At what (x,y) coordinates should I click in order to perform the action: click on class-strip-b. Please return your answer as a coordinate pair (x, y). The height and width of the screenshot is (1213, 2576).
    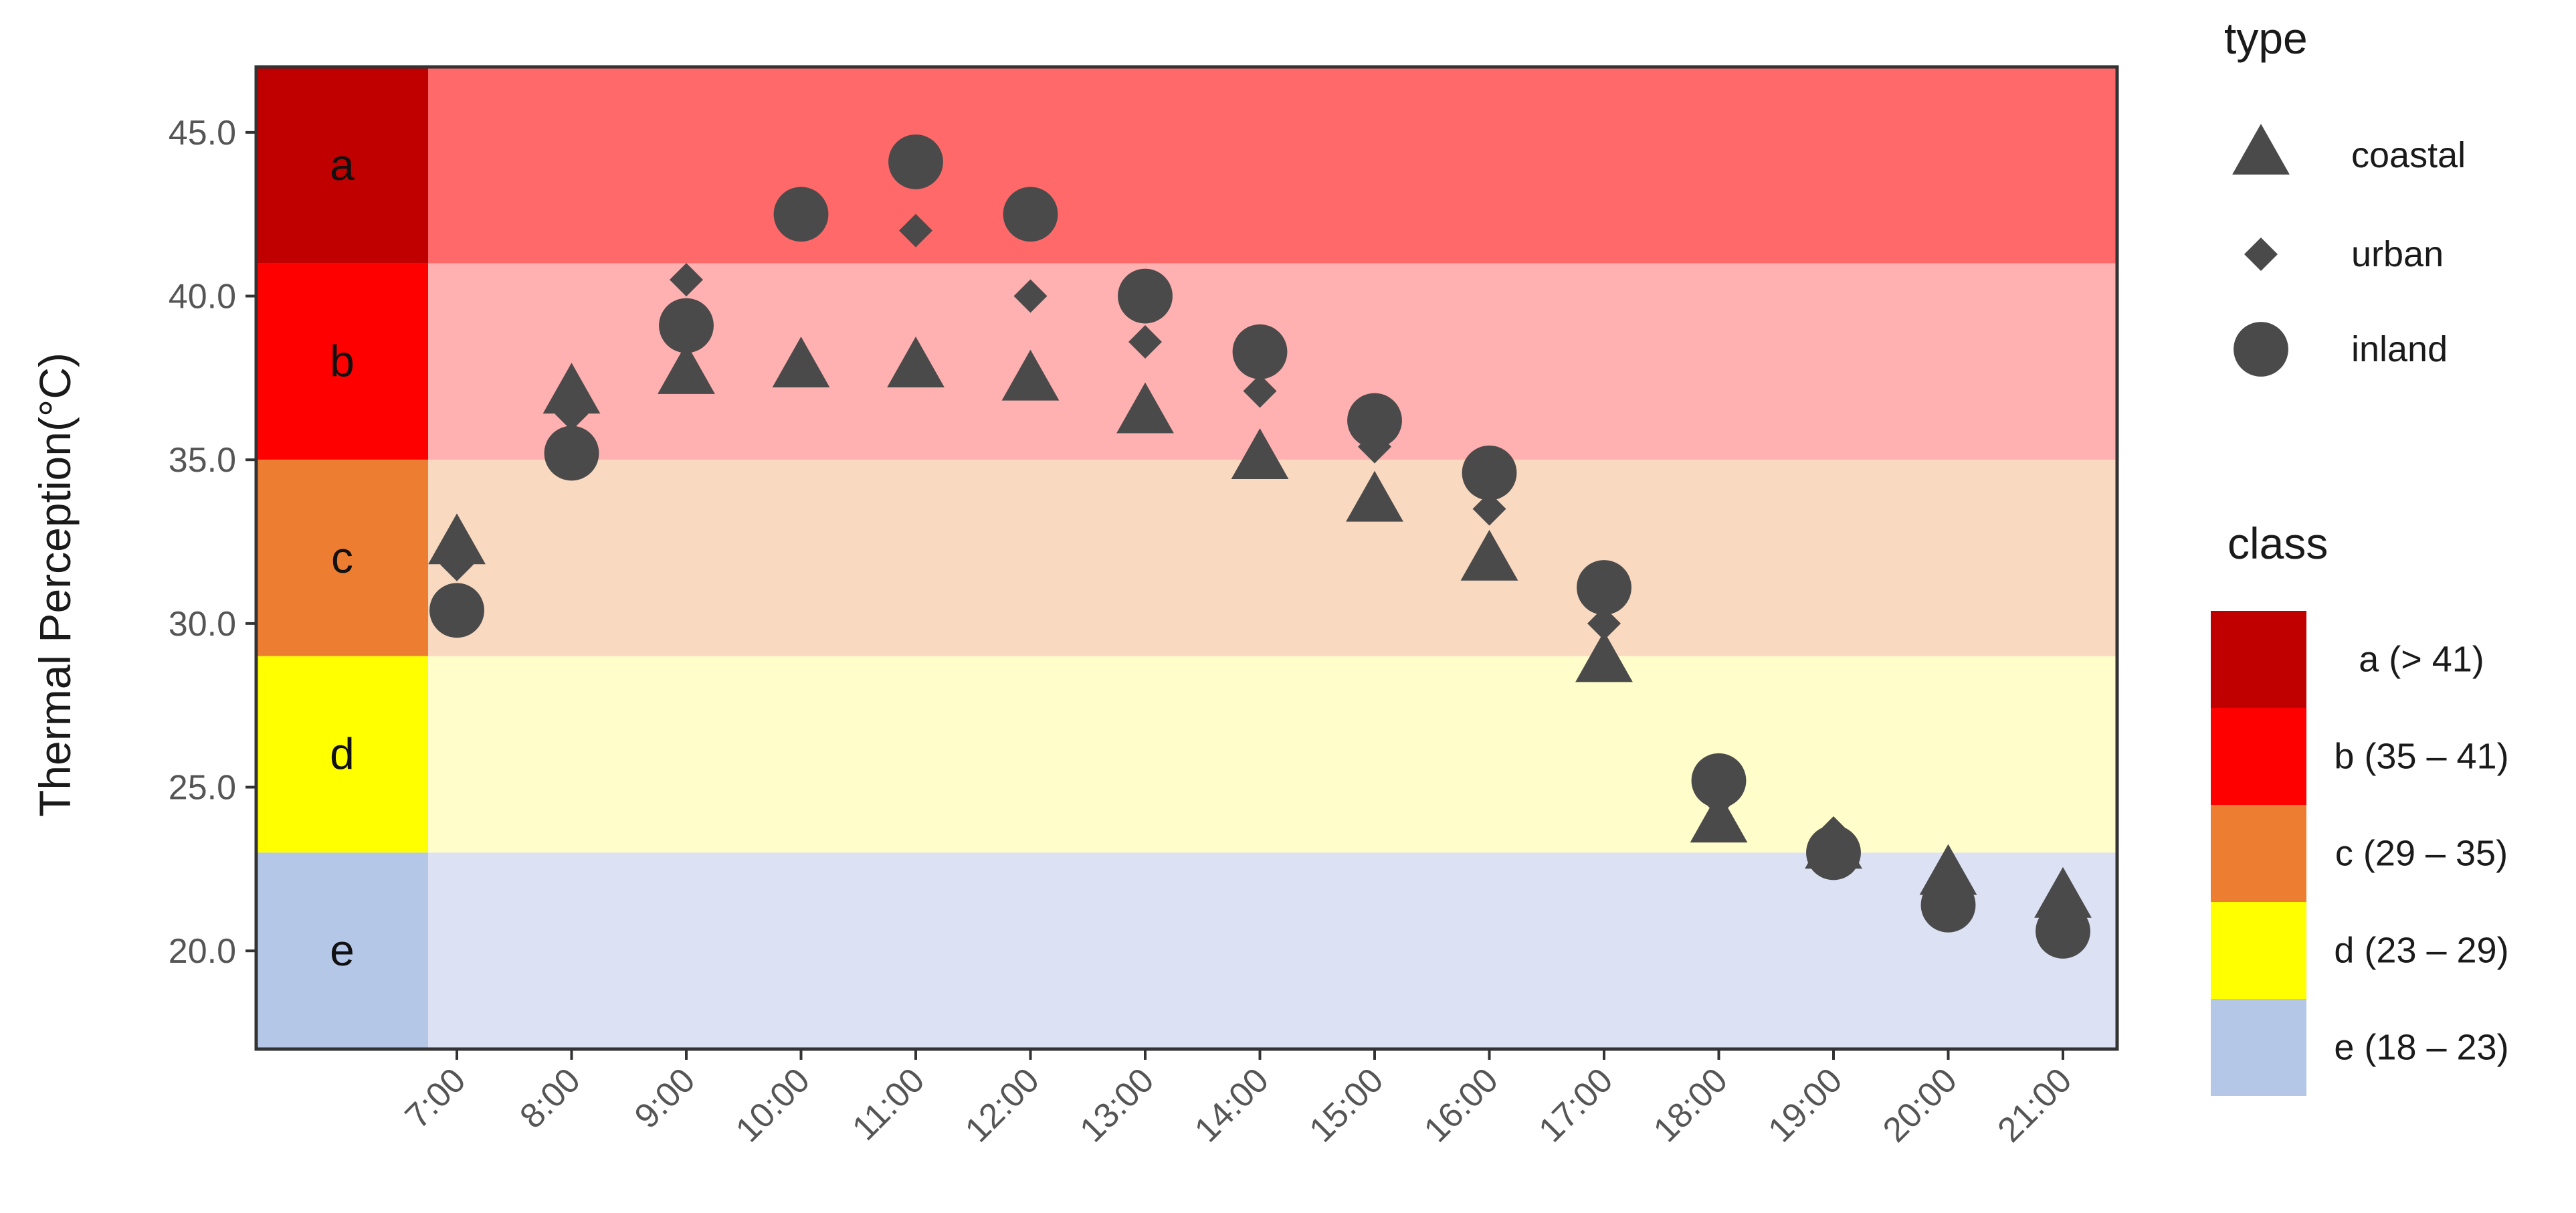
    Looking at the image, I should click on (342, 361).